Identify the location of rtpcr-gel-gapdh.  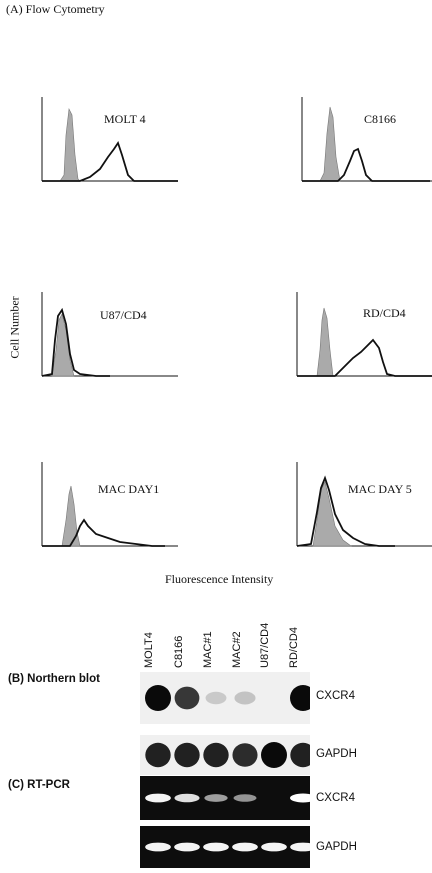
(228, 847).